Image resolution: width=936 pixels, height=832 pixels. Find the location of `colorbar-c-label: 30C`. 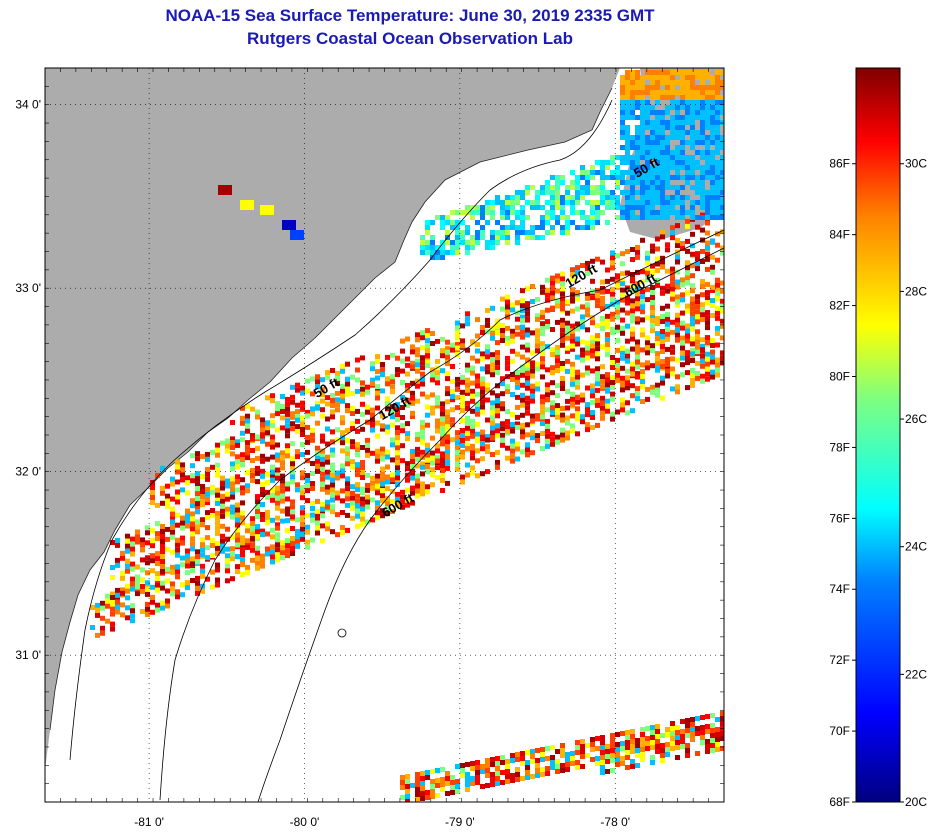

colorbar-c-label: 30C is located at coordinates (916, 164).